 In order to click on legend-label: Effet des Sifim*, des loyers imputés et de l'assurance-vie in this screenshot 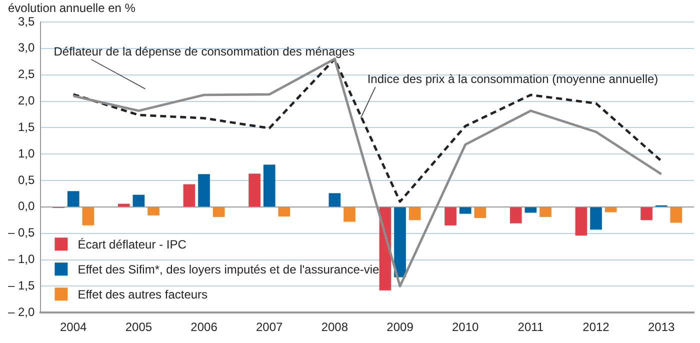, I will do `click(229, 269)`.